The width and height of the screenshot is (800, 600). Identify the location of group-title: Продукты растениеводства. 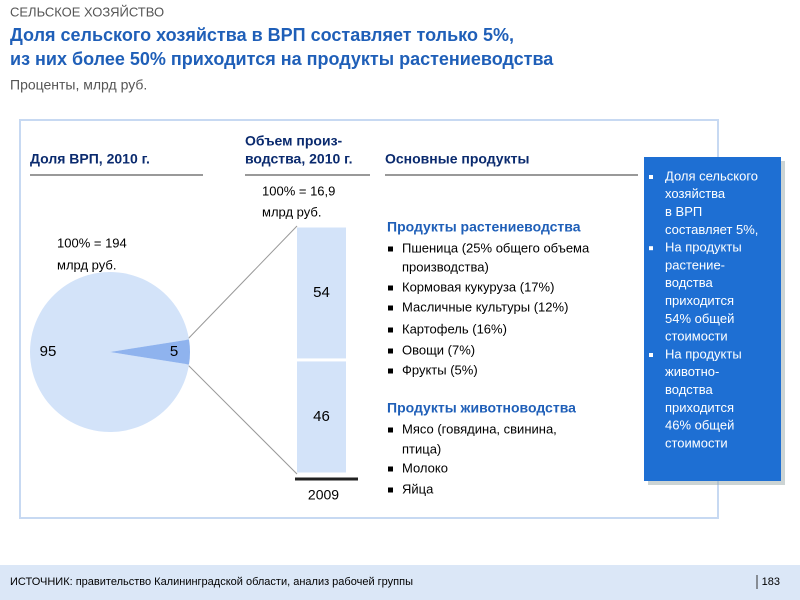
(484, 227).